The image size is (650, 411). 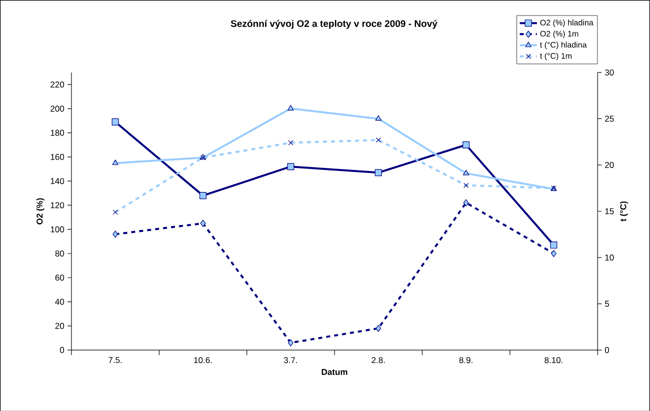 I want to click on y-tick-label: 200, so click(x=57, y=108).